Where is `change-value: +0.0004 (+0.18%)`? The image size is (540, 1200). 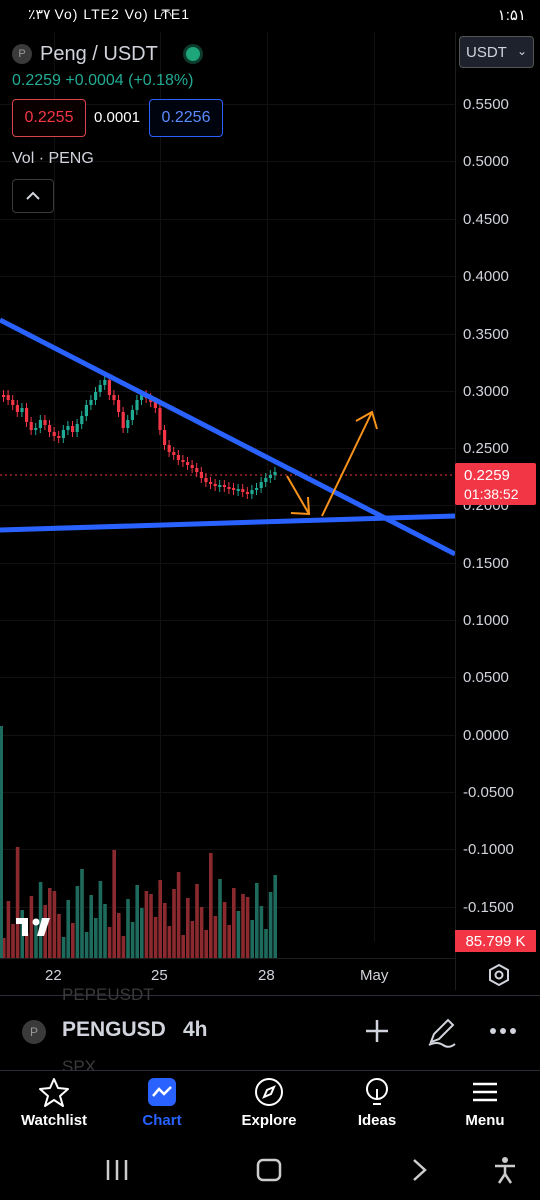
change-value: +0.0004 (+0.18%) is located at coordinates (129, 80).